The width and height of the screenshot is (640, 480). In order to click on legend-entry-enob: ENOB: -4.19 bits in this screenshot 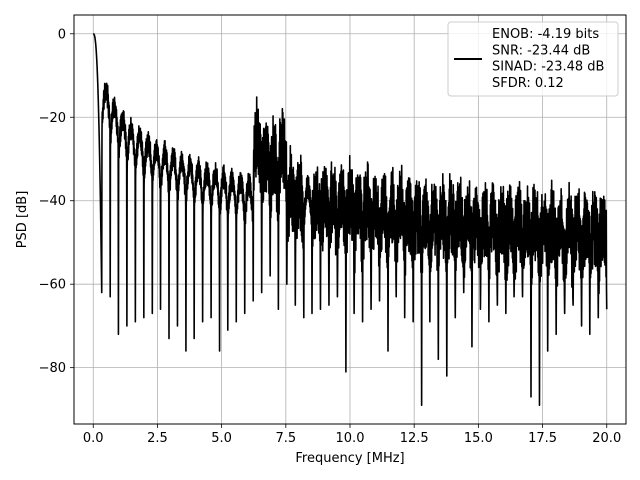, I will do `click(545, 34)`.